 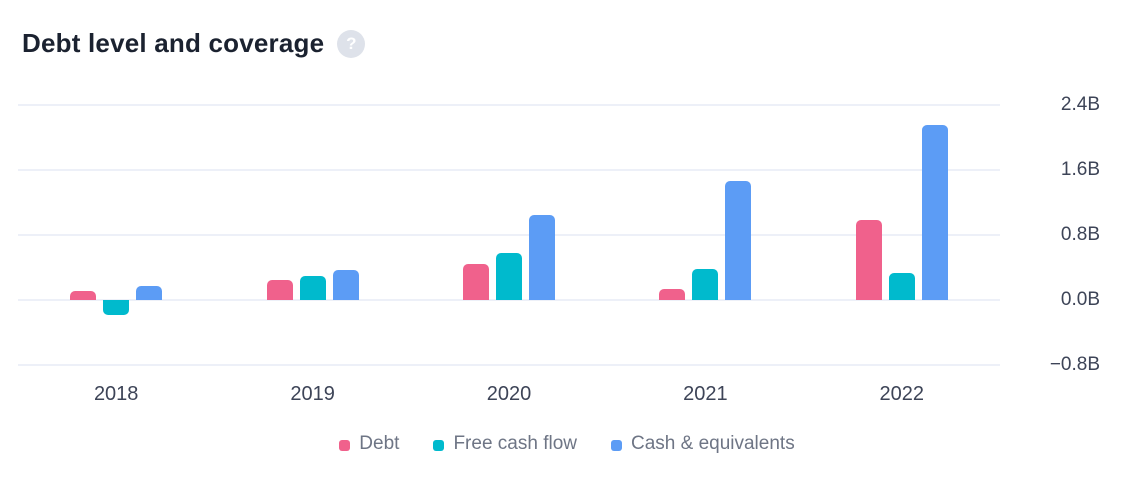 What do you see at coordinates (868, 260) in the screenshot?
I see `bar-debt-2022` at bounding box center [868, 260].